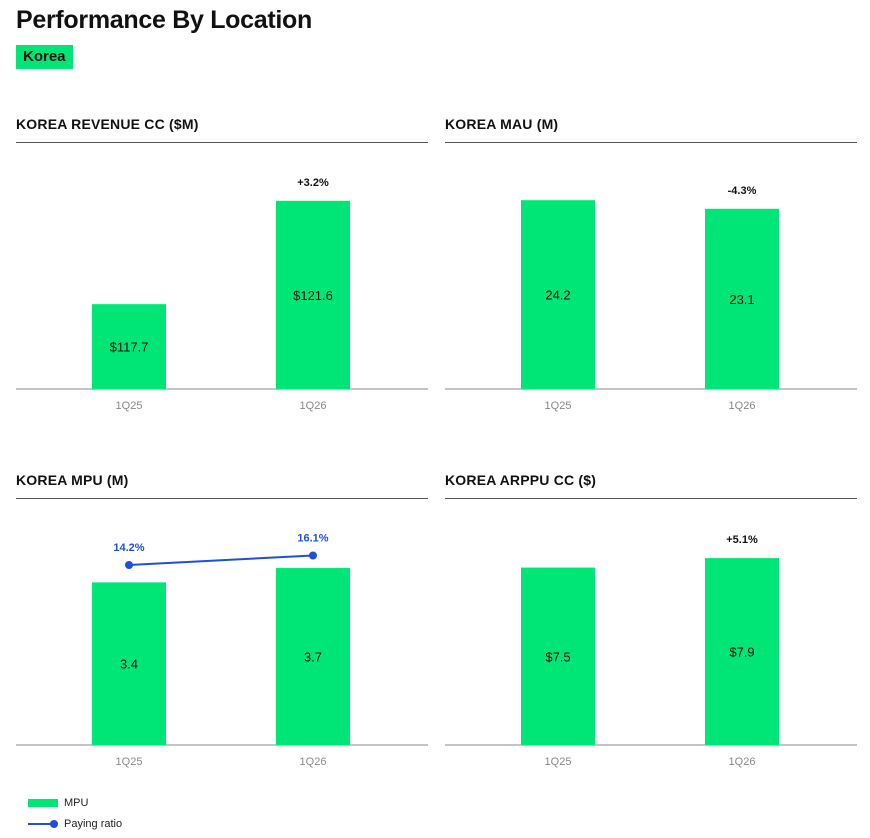 This screenshot has width=870, height=838. Describe the element at coordinates (44, 57) in the screenshot. I see `region-badge: Korea` at that location.